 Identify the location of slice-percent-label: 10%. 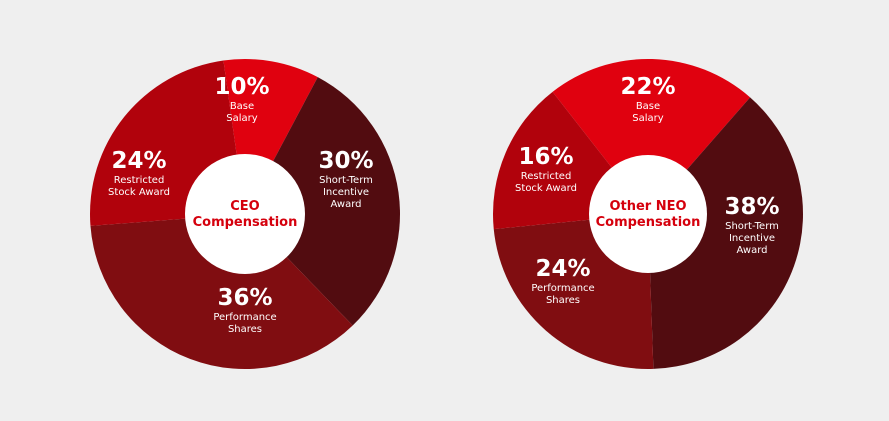
(241, 87).